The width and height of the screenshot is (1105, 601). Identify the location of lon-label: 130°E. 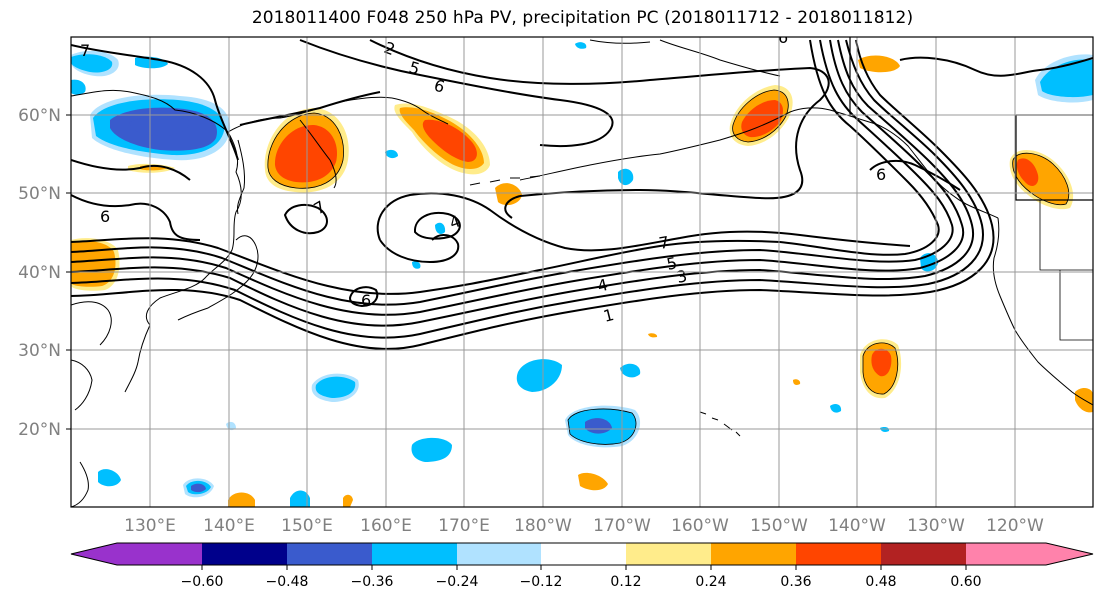
(150, 526).